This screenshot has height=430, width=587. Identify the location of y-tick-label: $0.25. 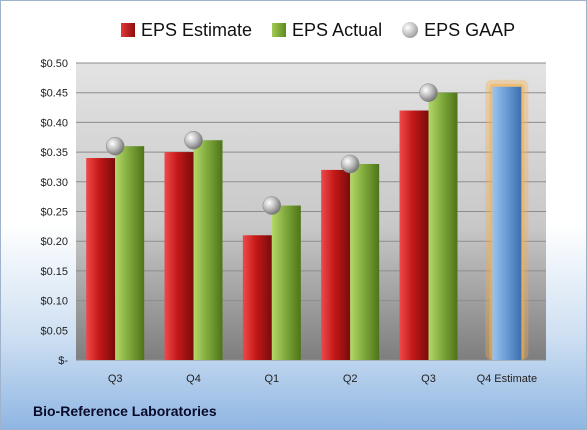
(54, 213).